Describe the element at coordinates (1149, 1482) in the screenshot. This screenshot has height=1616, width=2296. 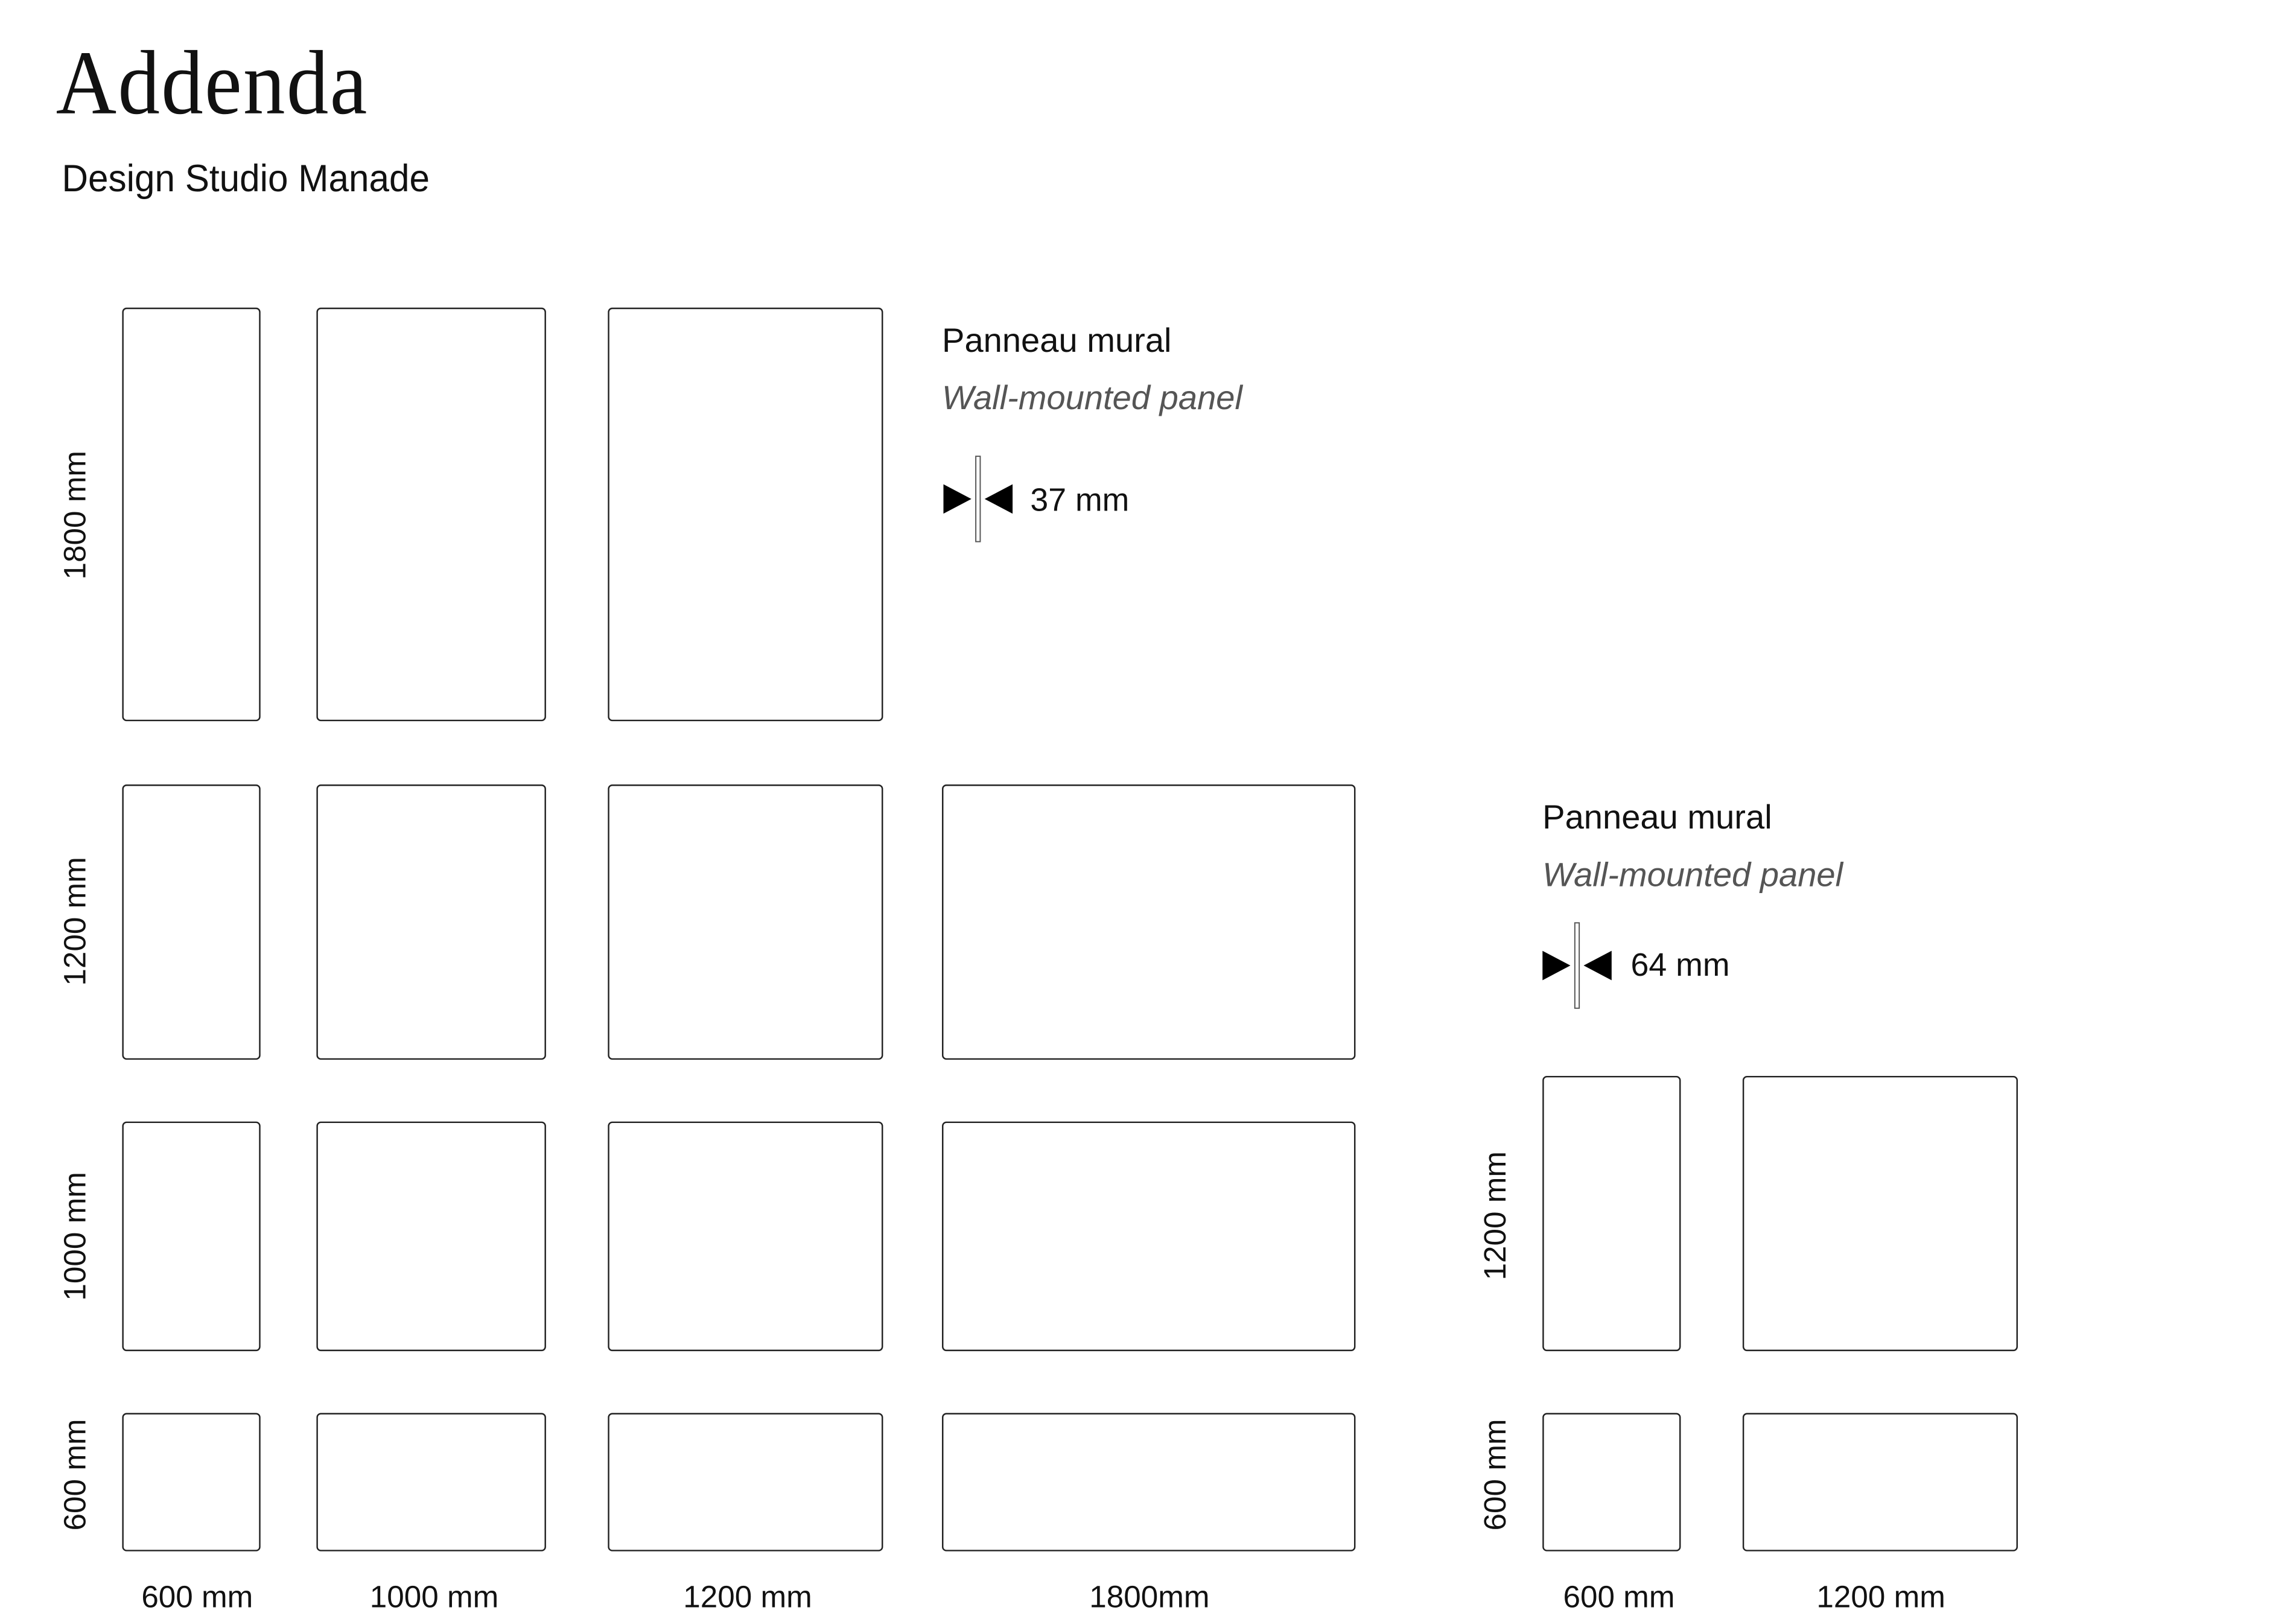
I see `panel-1800x600` at that location.